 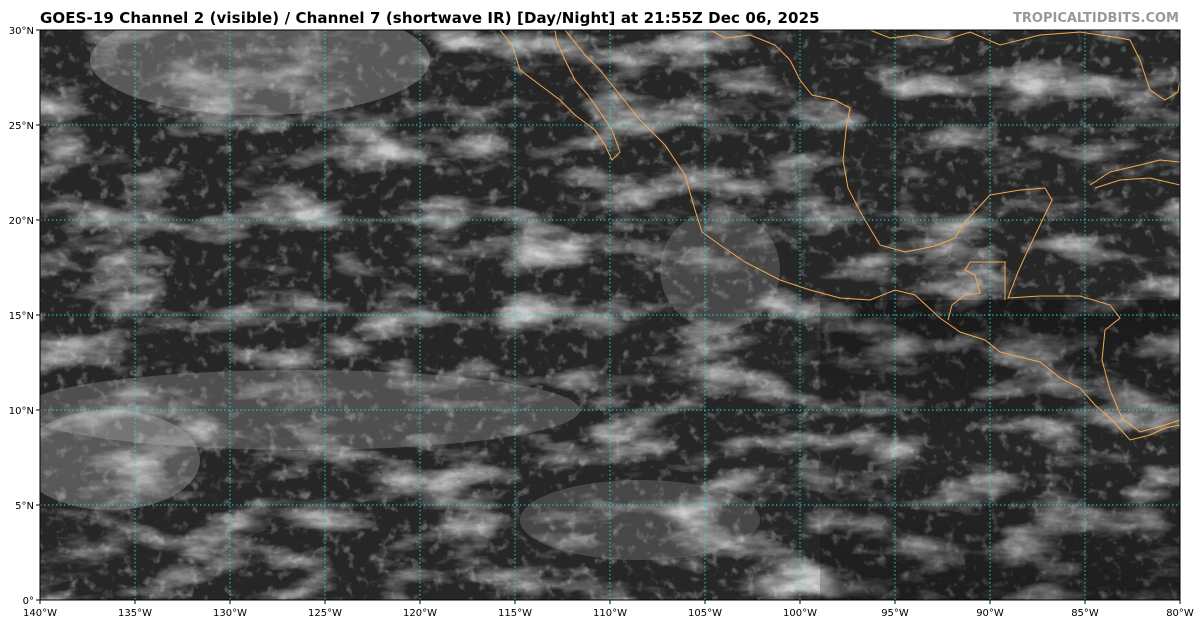 What do you see at coordinates (1096, 18) in the screenshot?
I see `watermark: TROPICALTIDBITS.COM` at bounding box center [1096, 18].